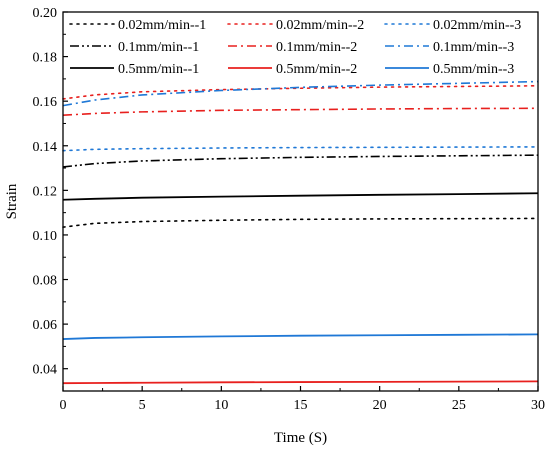 The height and width of the screenshot is (452, 550). I want to click on y-tick-label: 0.14, so click(45, 147).